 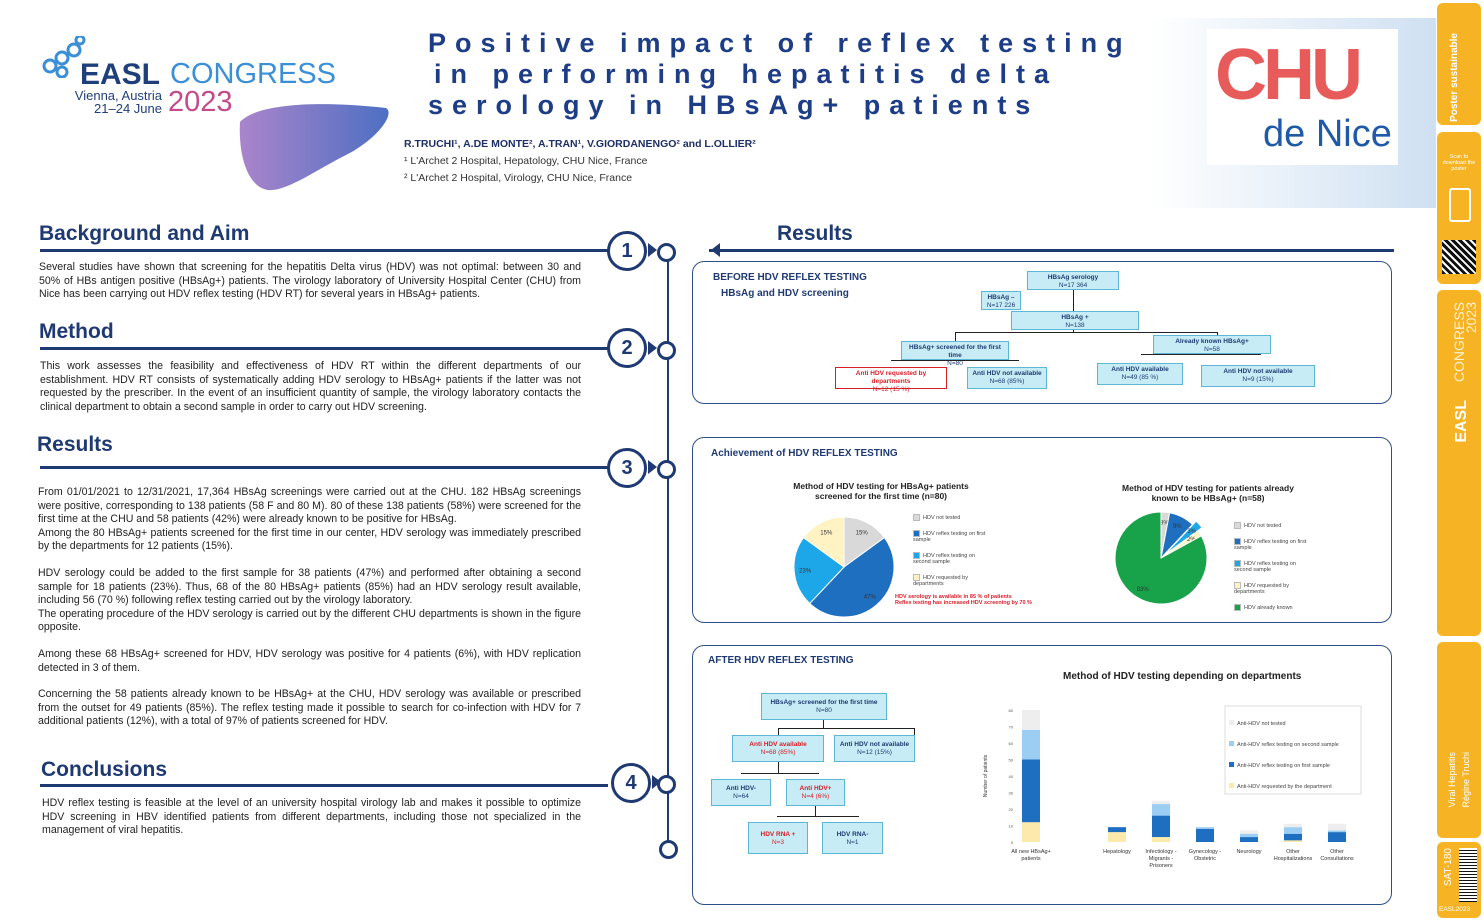 I want to click on pie-label: 15%, so click(x=862, y=533).